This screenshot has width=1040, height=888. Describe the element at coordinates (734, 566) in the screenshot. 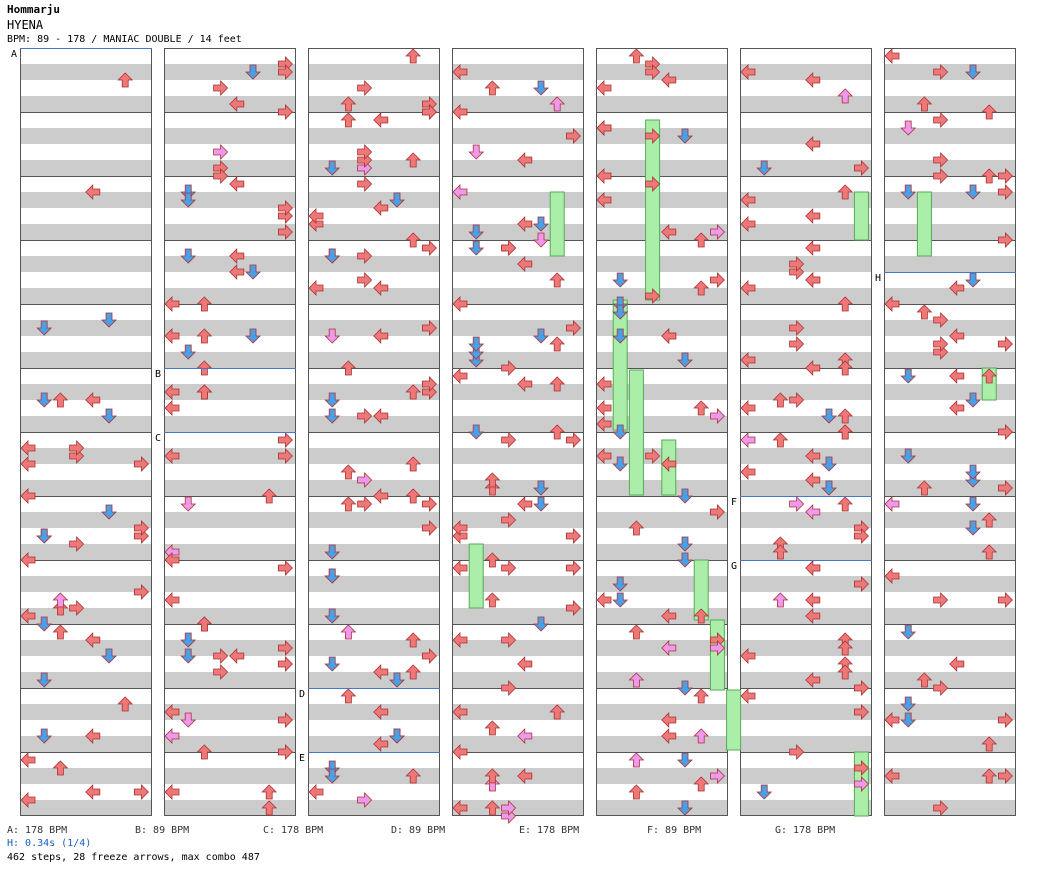

I see `bpm-marker-label: G` at that location.